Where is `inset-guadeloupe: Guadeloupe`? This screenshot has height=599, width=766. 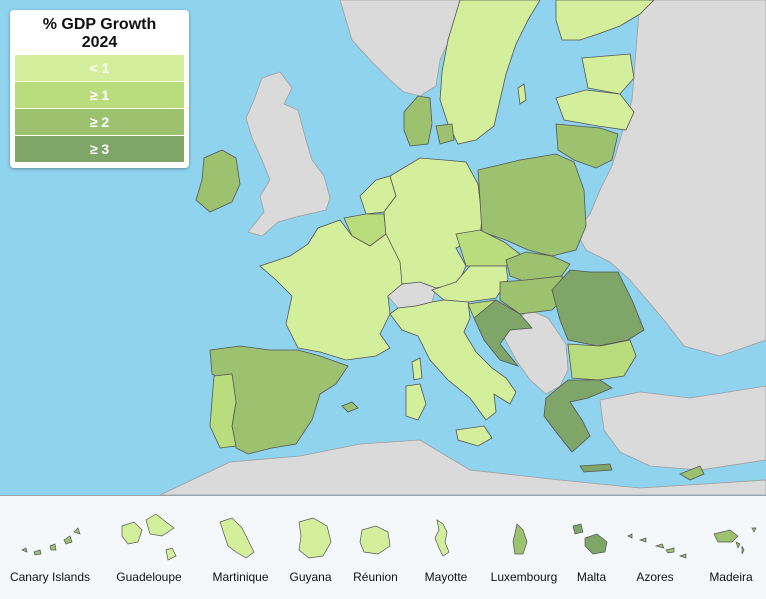 inset-guadeloupe: Guadeloupe is located at coordinates (149, 547).